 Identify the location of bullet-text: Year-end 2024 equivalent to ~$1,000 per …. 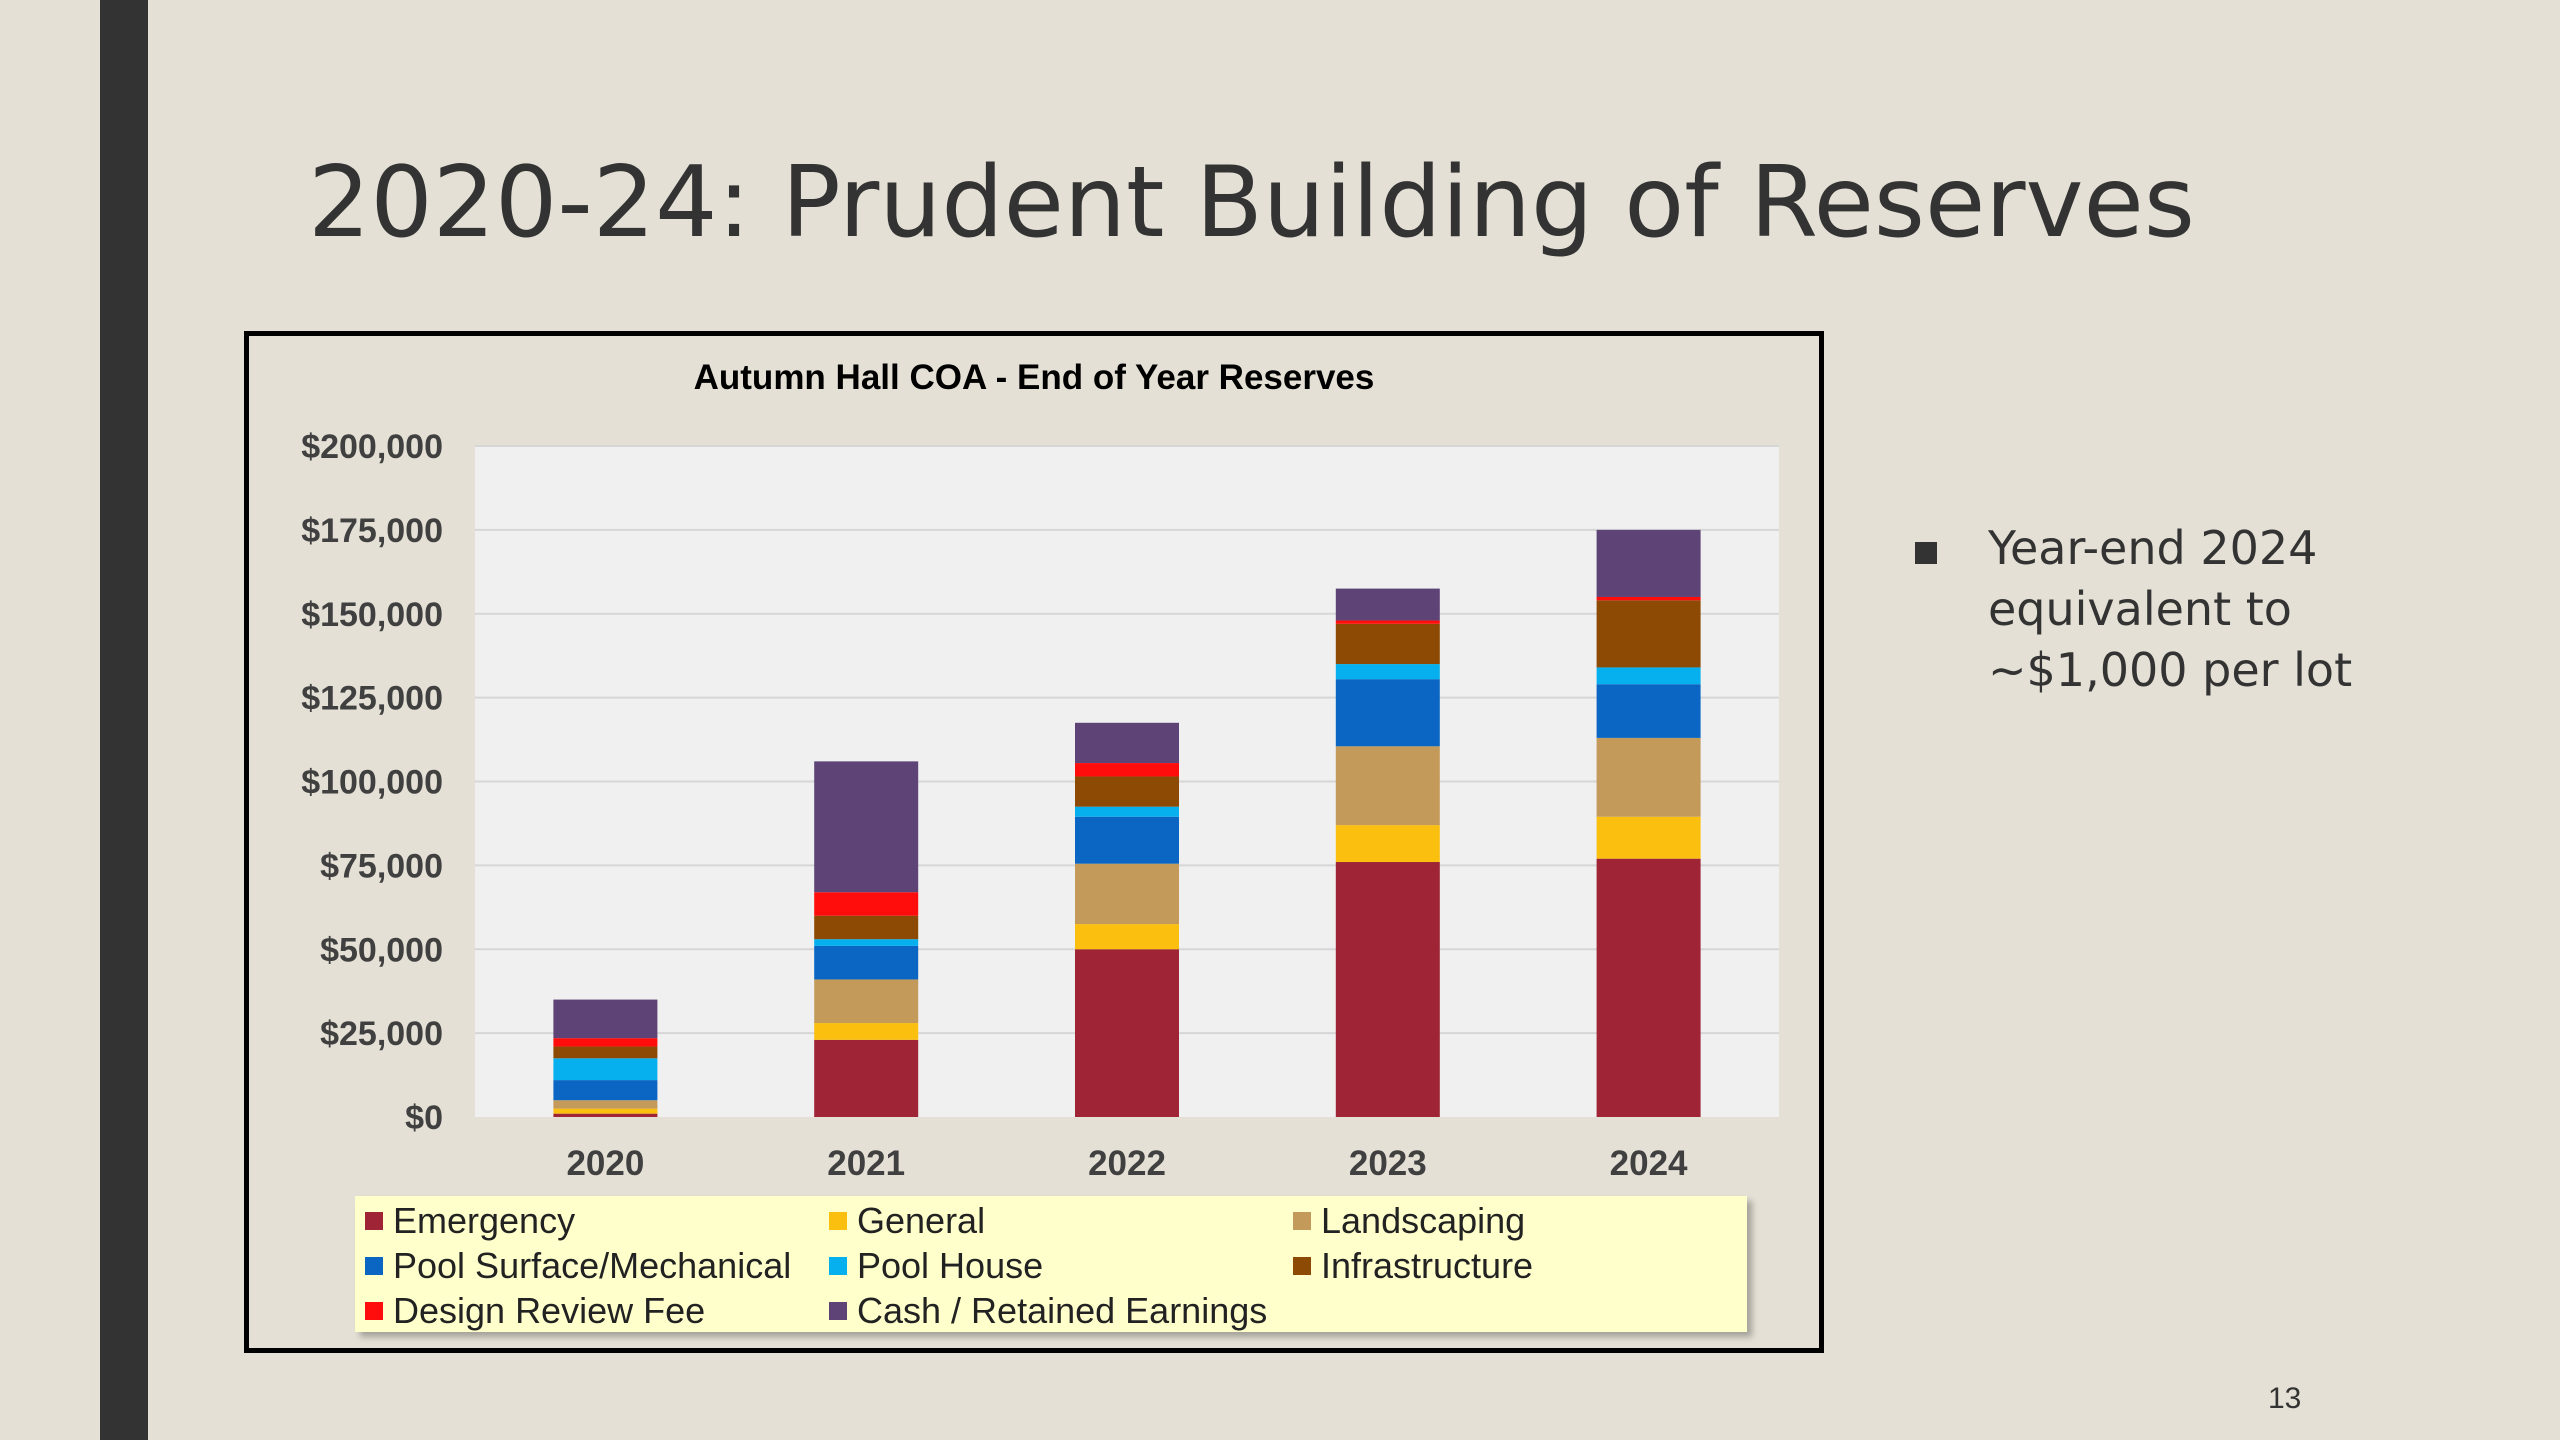
(2170, 609).